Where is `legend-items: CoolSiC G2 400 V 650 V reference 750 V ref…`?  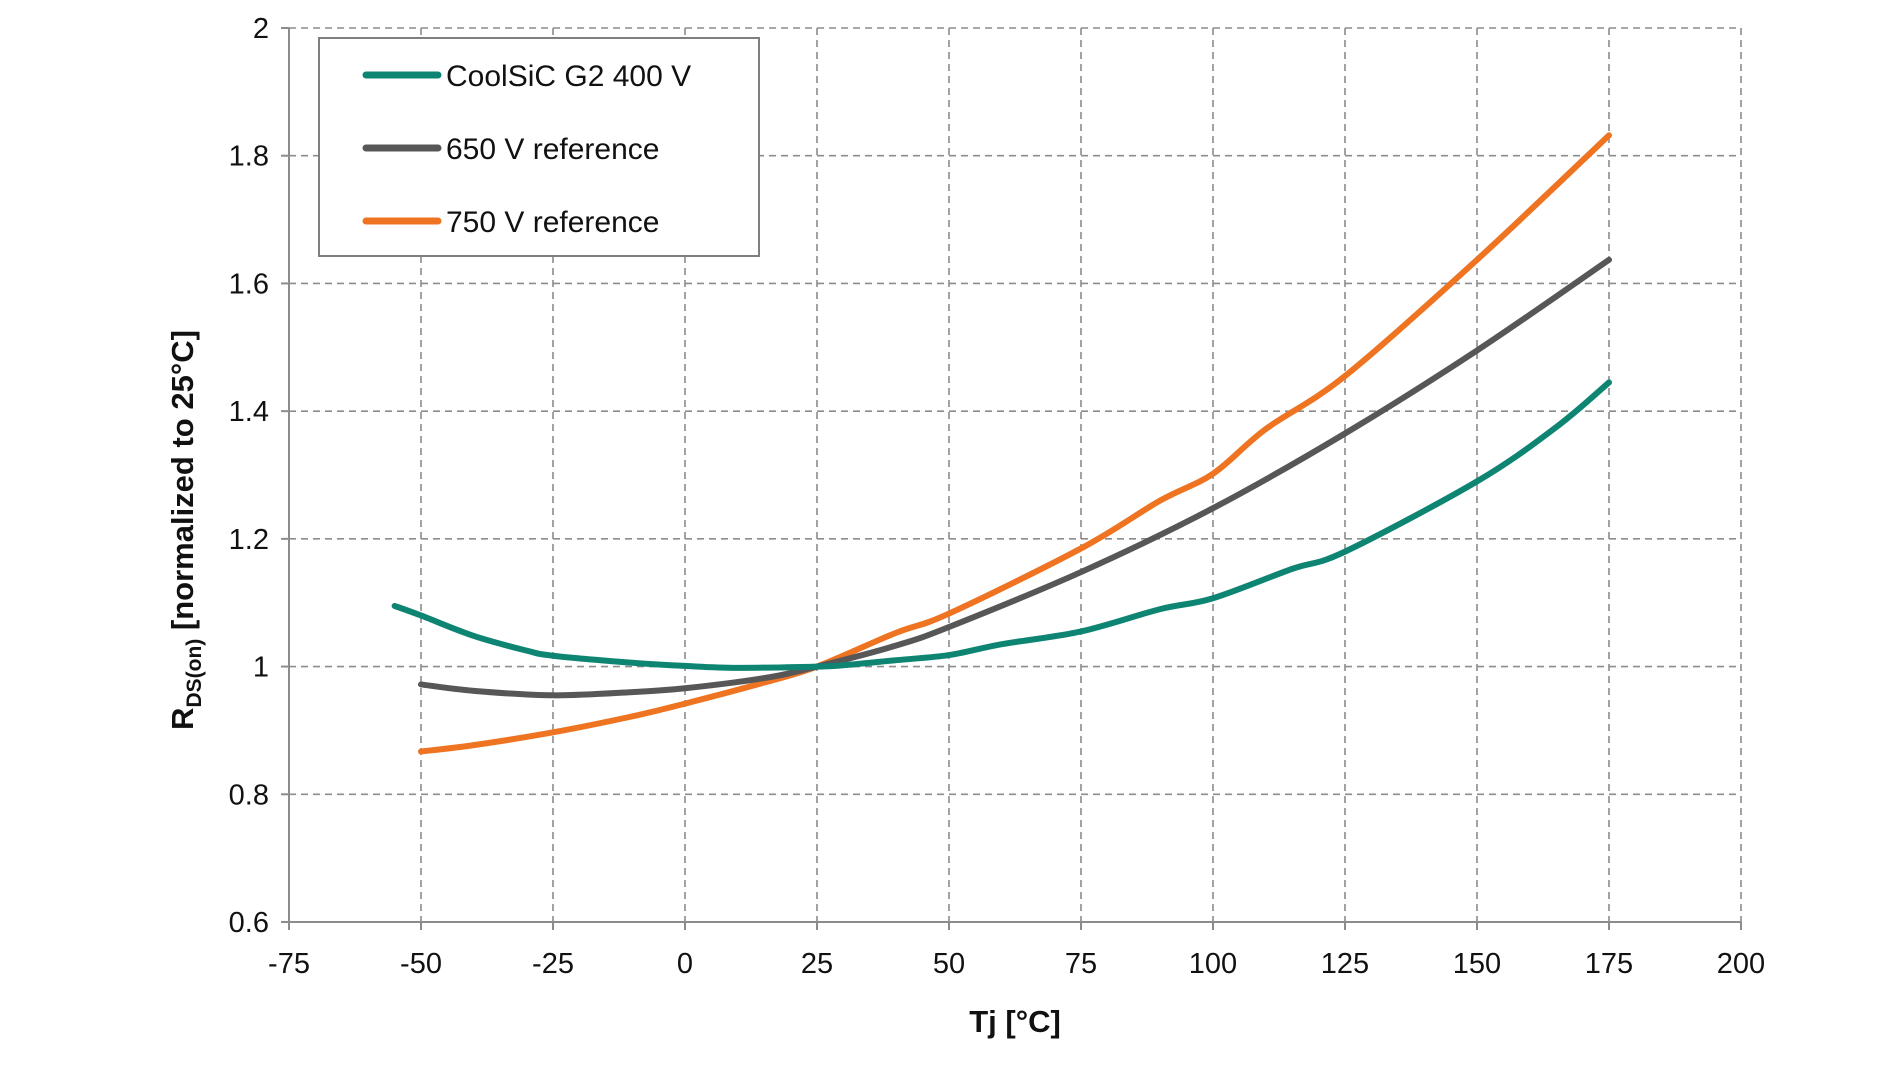
legend-items: CoolSiC G2 400 V 650 V reference 750 V ref… is located at coordinates (526, 149).